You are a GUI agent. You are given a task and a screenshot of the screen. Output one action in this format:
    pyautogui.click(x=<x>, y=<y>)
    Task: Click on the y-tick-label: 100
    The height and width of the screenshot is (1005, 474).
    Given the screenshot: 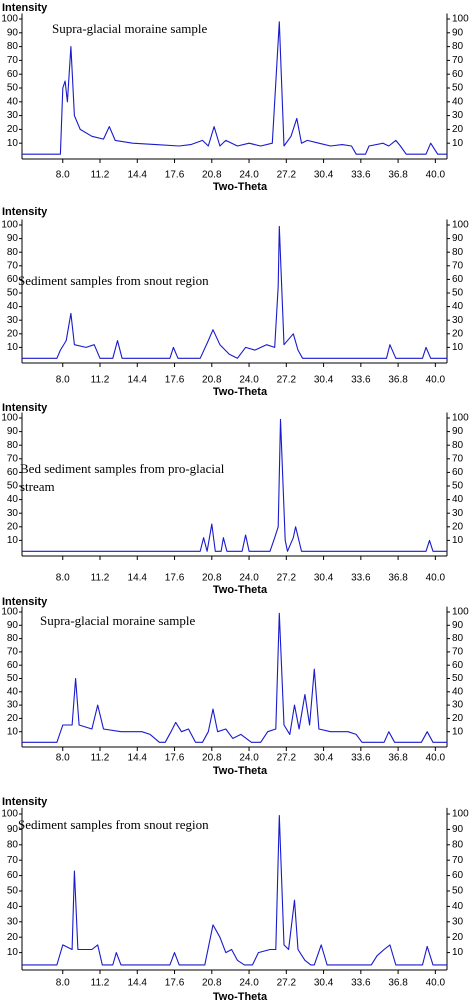 What is the action you would take?
    pyautogui.click(x=9, y=418)
    